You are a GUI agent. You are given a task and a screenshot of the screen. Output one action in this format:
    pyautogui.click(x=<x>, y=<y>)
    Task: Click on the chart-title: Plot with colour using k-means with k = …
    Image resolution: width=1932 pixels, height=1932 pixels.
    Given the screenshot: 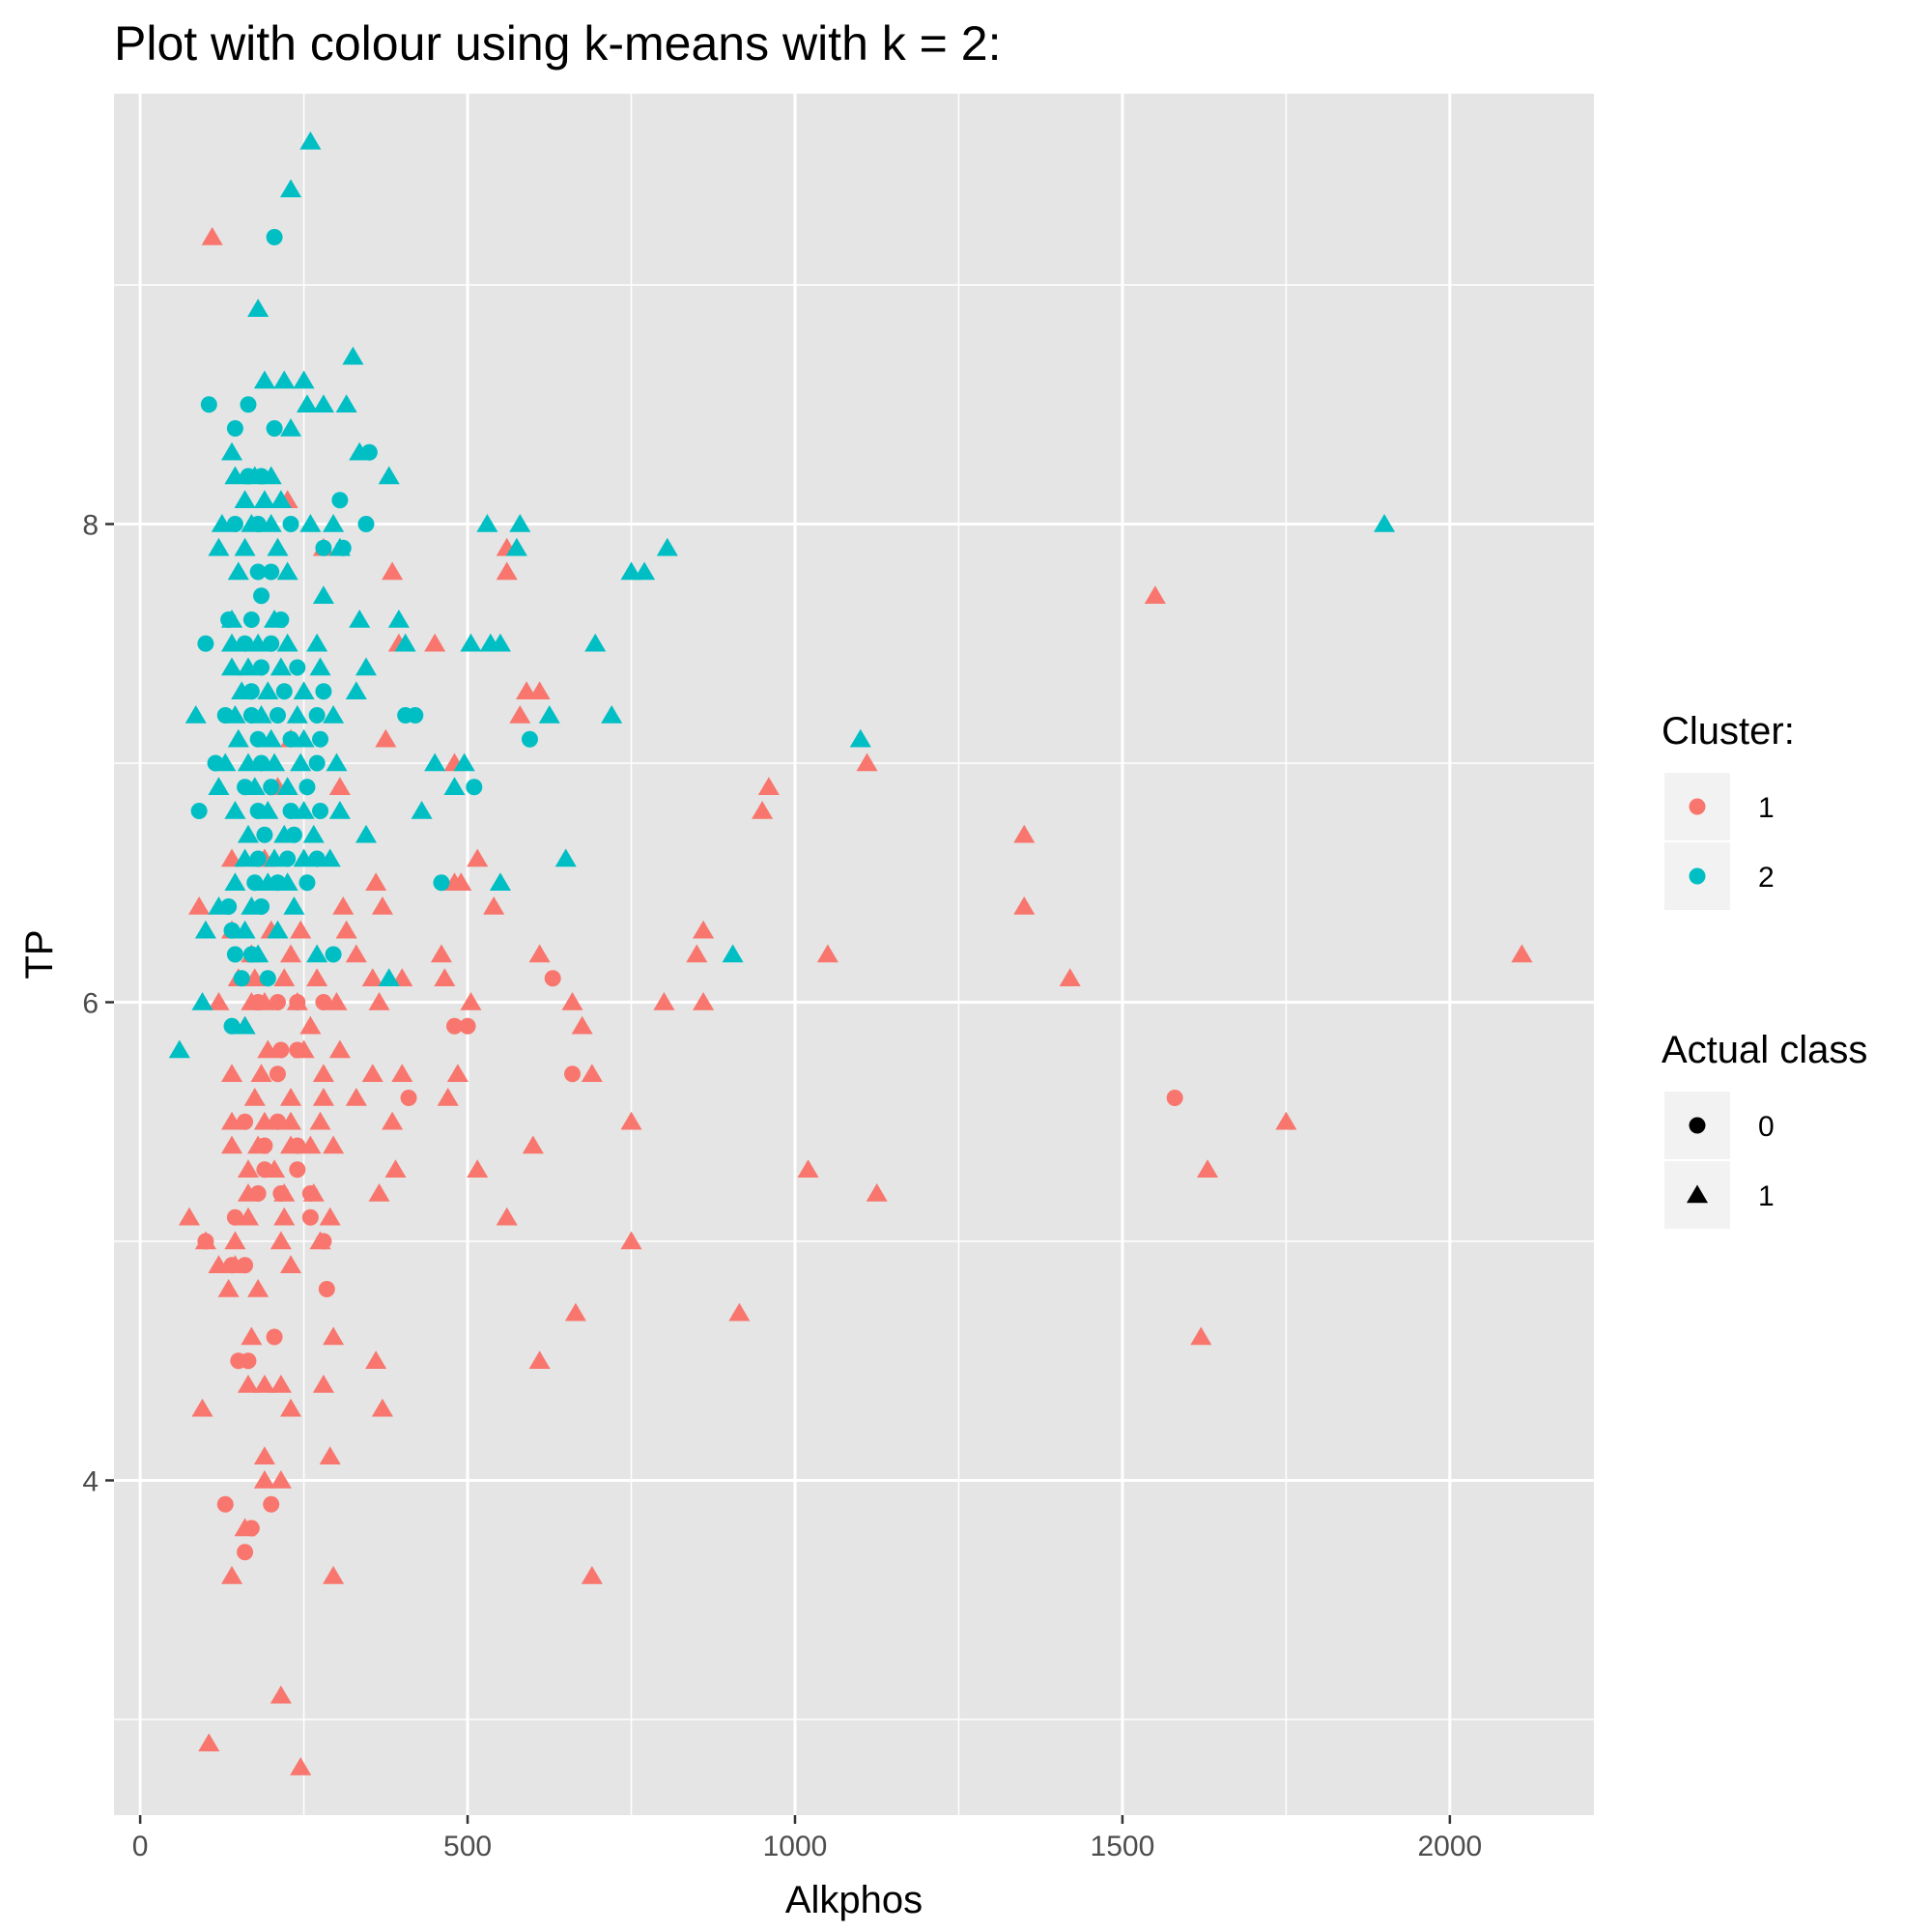 What is the action you would take?
    pyautogui.click(x=557, y=43)
    